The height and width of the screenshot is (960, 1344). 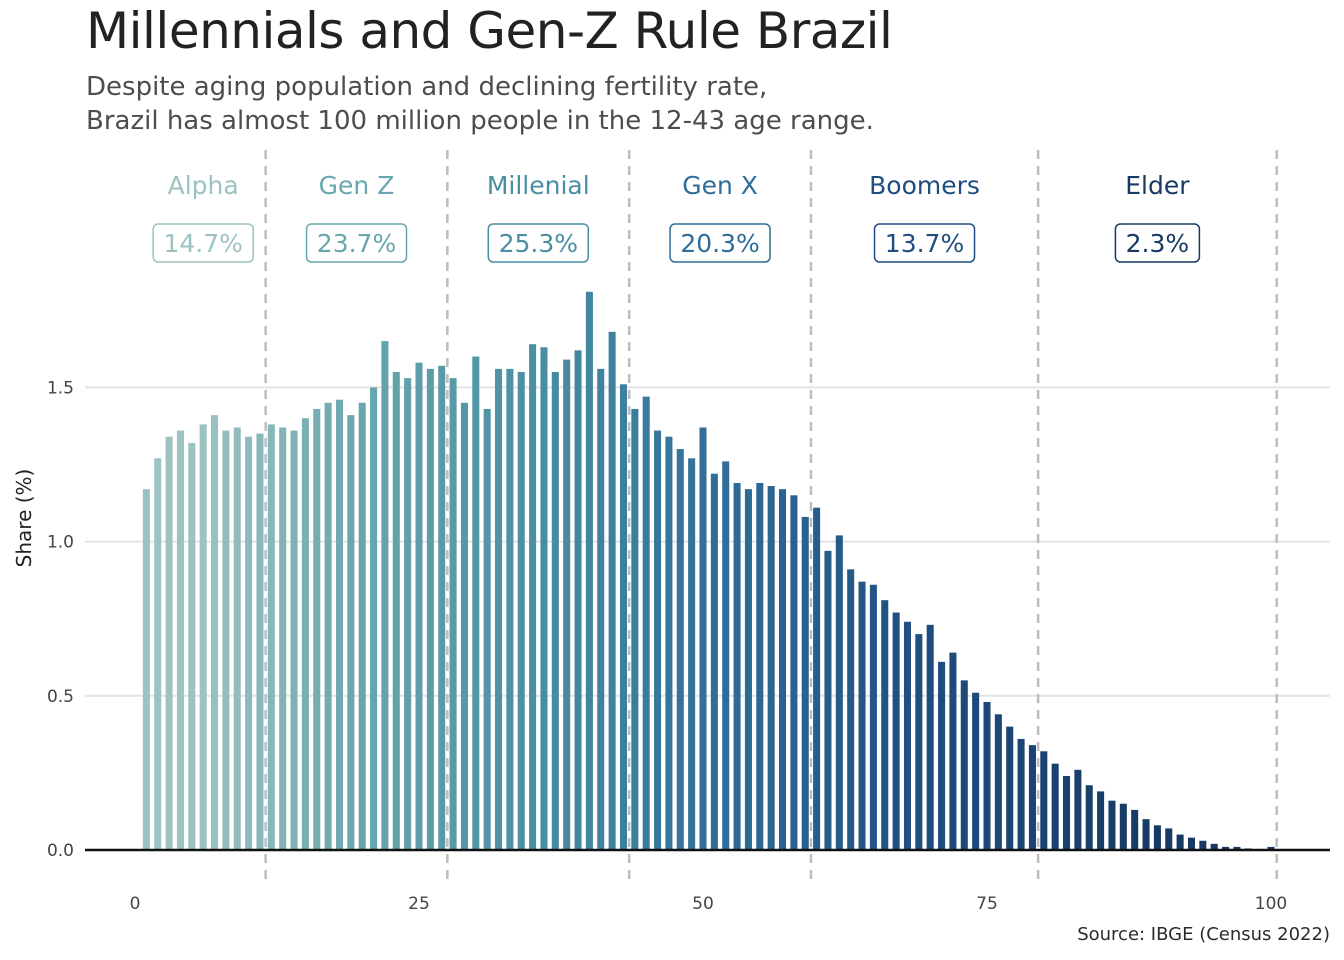 What do you see at coordinates (703, 904) in the screenshot?
I see `x-tick-label: 50` at bounding box center [703, 904].